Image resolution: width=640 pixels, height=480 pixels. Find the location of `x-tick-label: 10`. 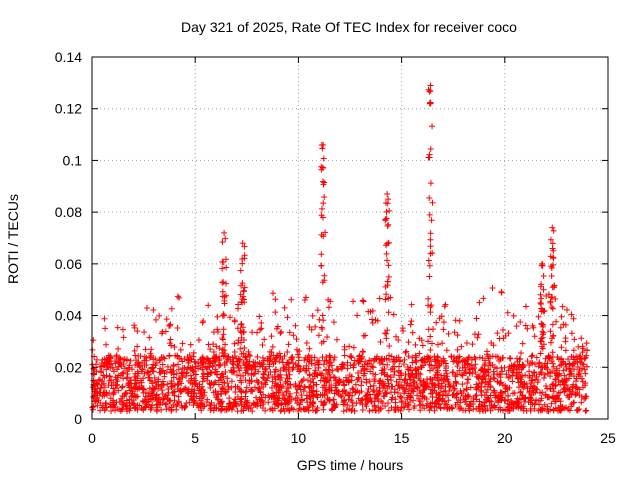

x-tick-label: 10 is located at coordinates (299, 438).